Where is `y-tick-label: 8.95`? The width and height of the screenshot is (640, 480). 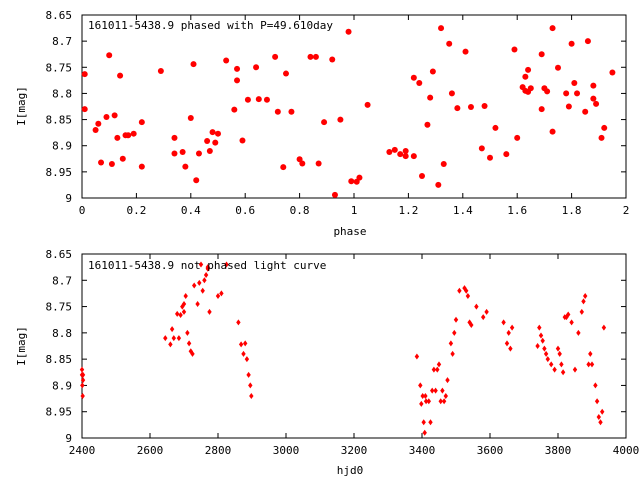
y-tick-label: 8.95 is located at coordinates (59, 172).